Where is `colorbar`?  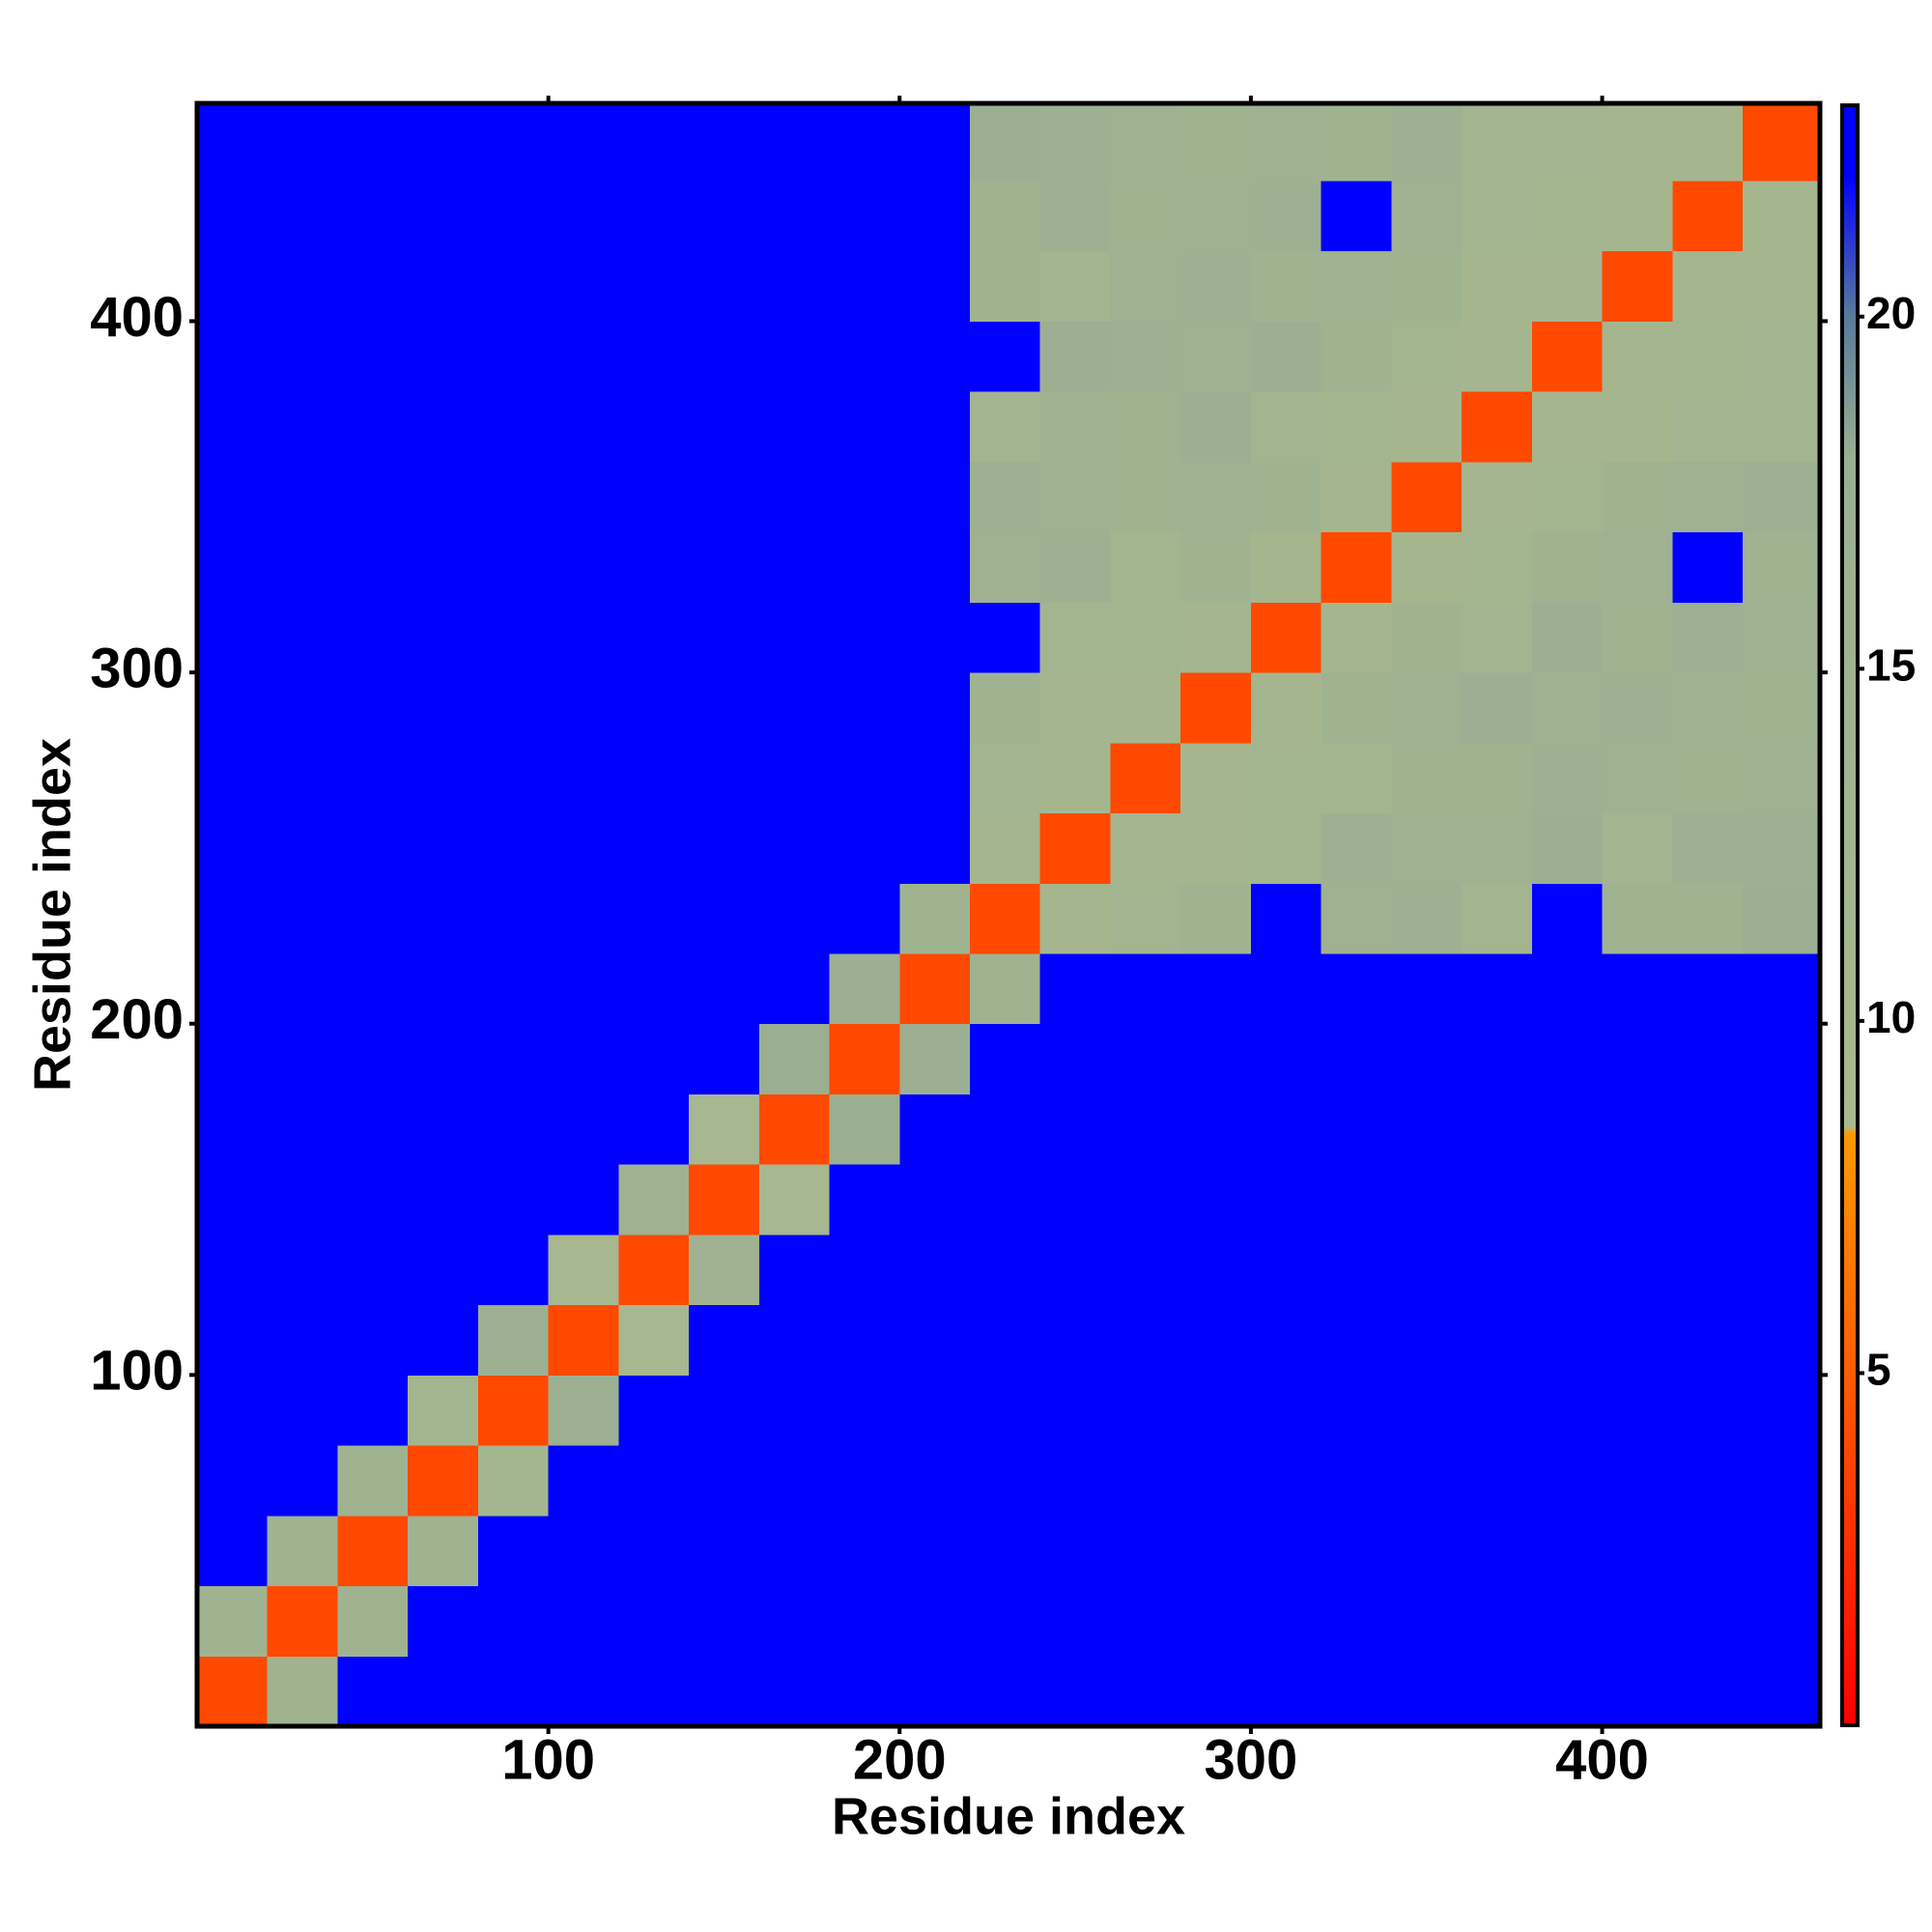 colorbar is located at coordinates (1850, 915).